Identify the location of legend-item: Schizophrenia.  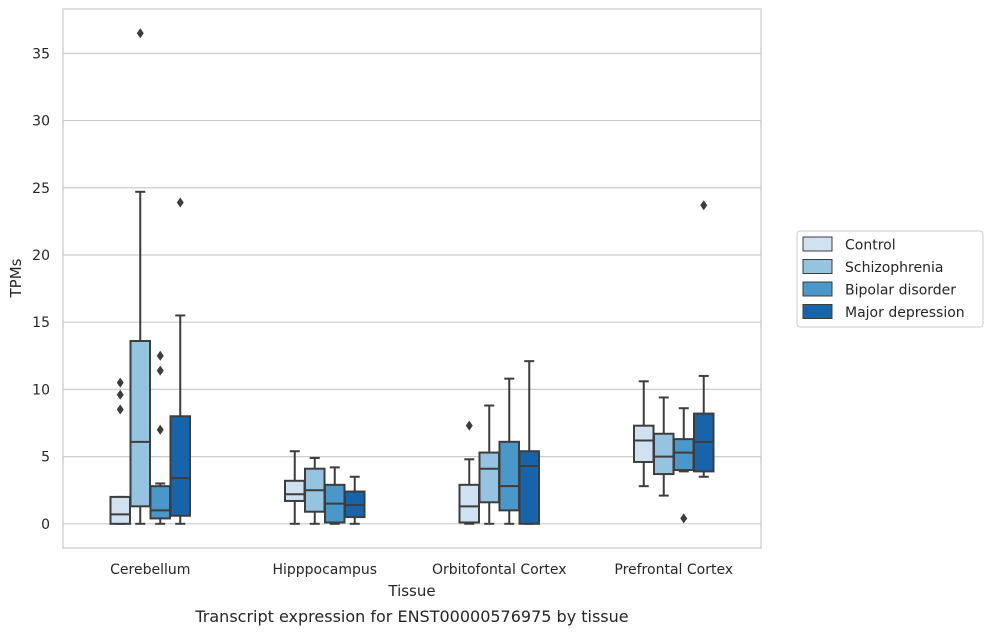
(872, 267).